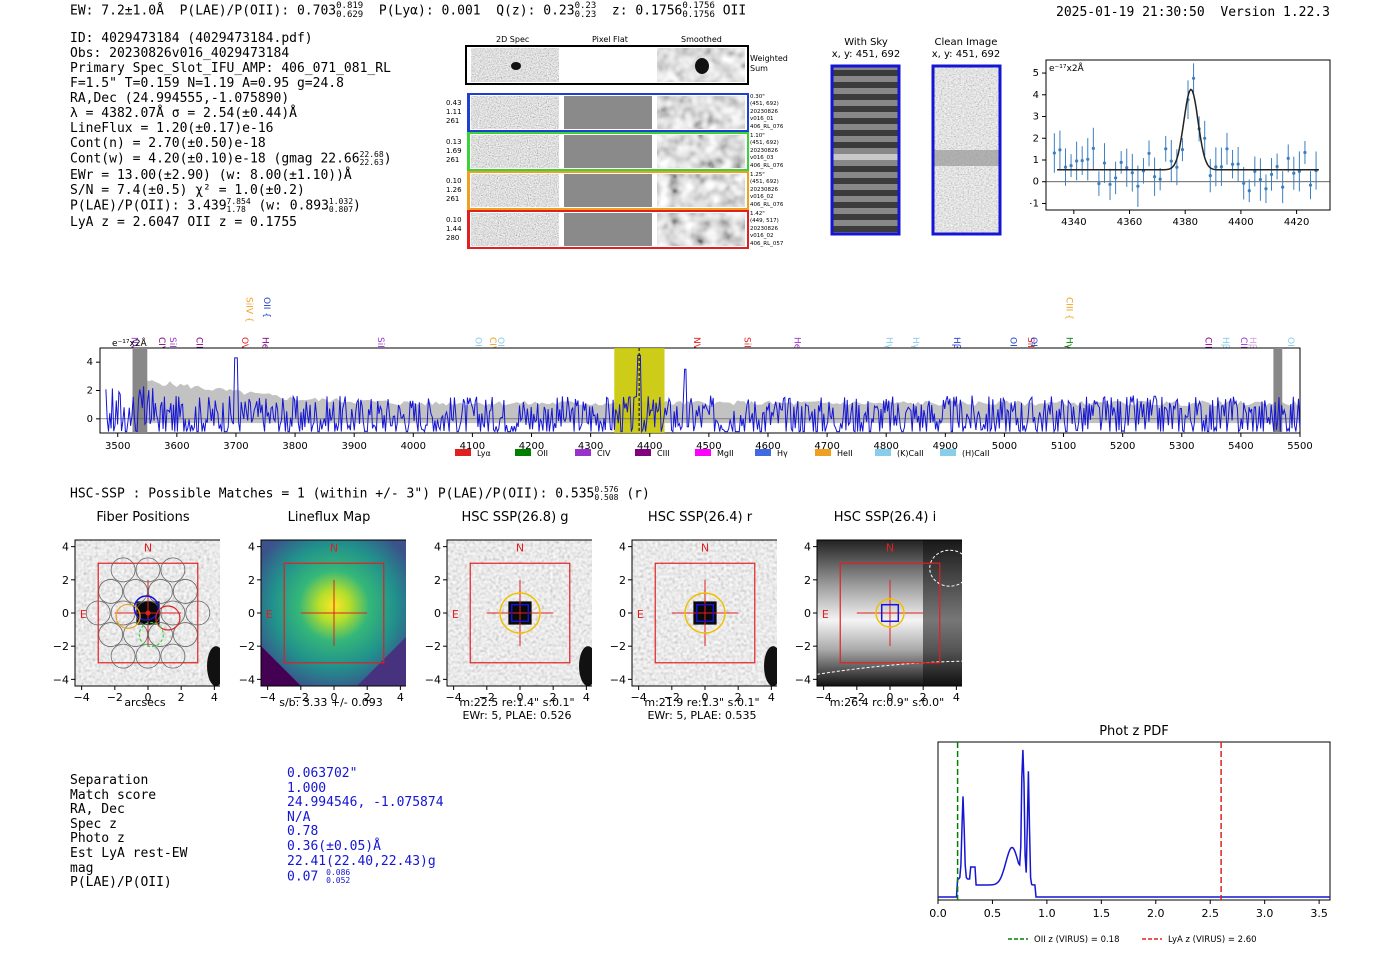 This screenshot has width=1400, height=953. I want to click on cutout-smoothed, so click(701, 151).